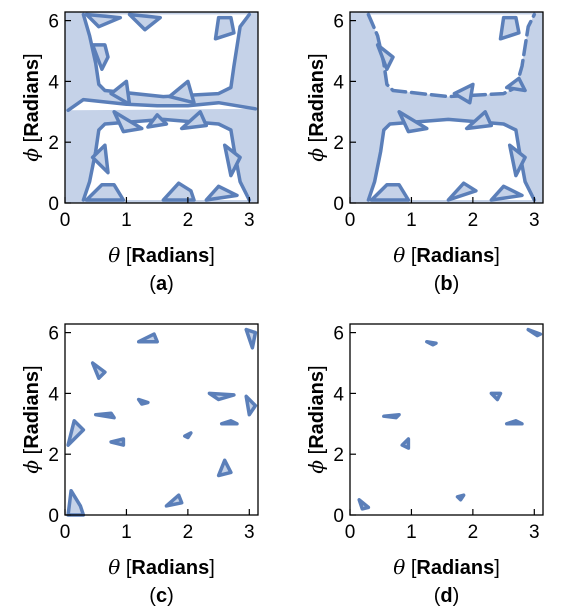 Image resolution: width=571 pixels, height=615 pixels. I want to click on panel-label: (d), so click(447, 596).